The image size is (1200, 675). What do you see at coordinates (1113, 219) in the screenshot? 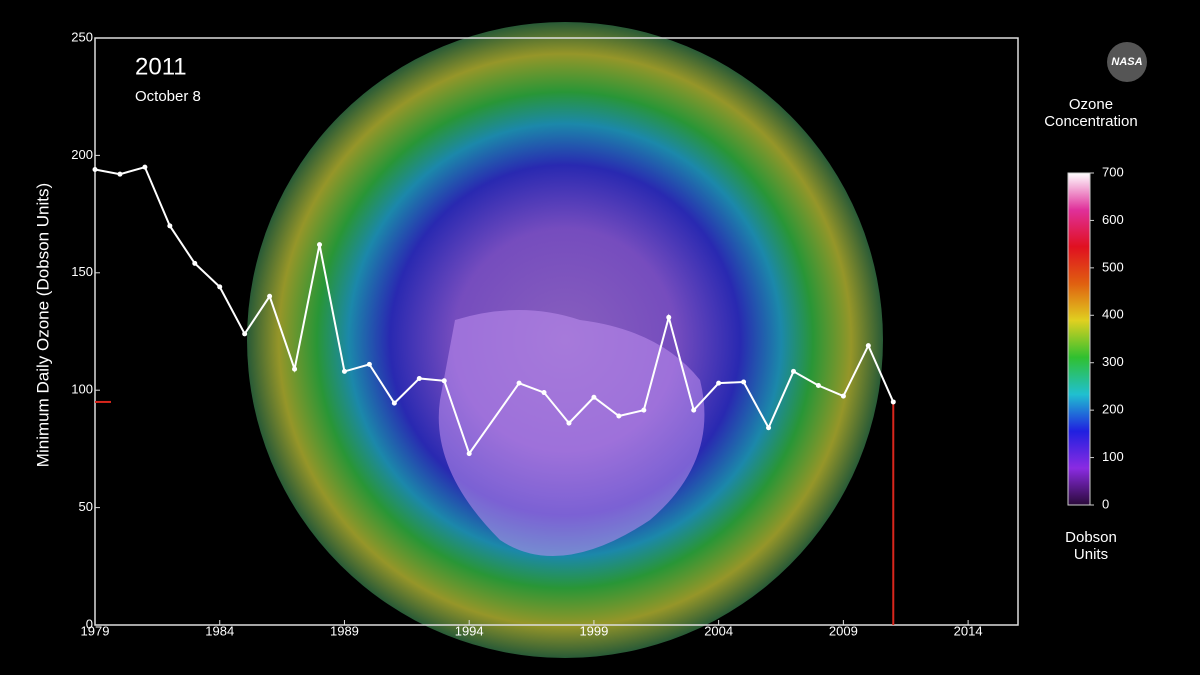
I see `colorbar-tick-label: 600` at bounding box center [1113, 219].